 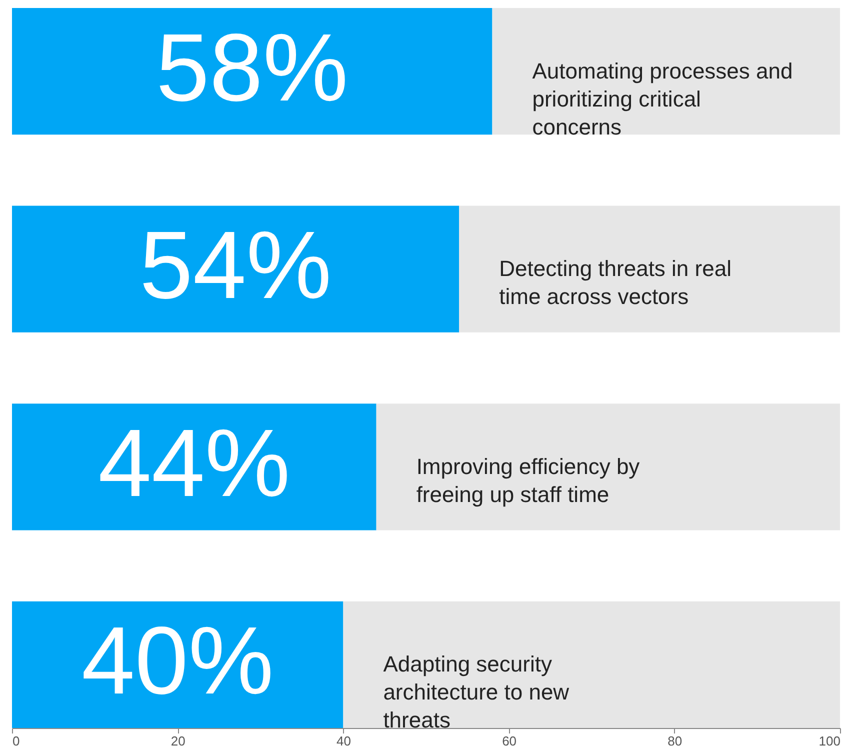 What do you see at coordinates (509, 741) in the screenshot?
I see `x-tick-label: 60` at bounding box center [509, 741].